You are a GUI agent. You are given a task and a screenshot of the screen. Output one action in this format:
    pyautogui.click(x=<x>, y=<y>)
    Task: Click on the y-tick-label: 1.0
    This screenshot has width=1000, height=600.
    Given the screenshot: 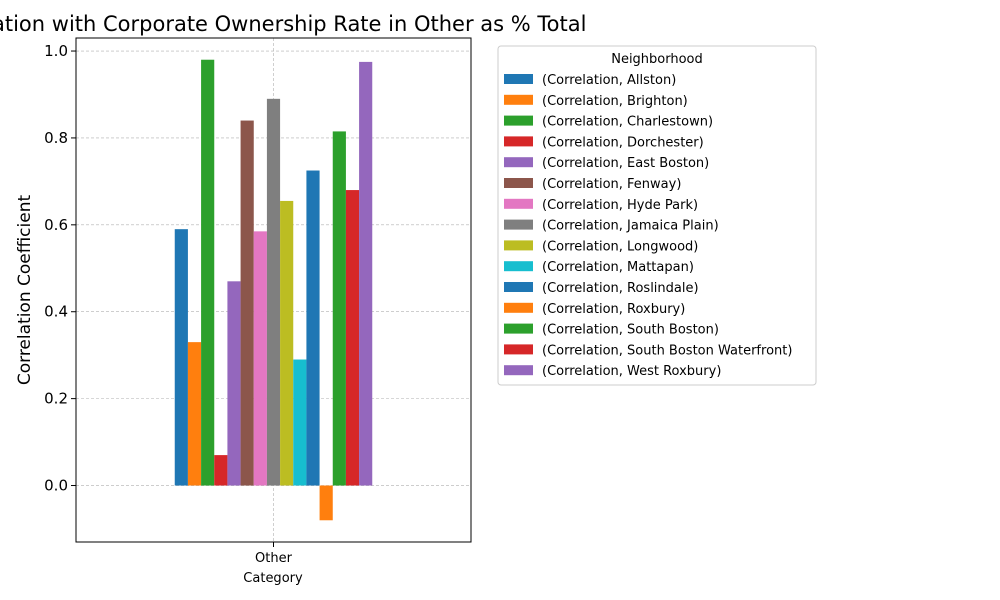 What is the action you would take?
    pyautogui.click(x=56, y=51)
    